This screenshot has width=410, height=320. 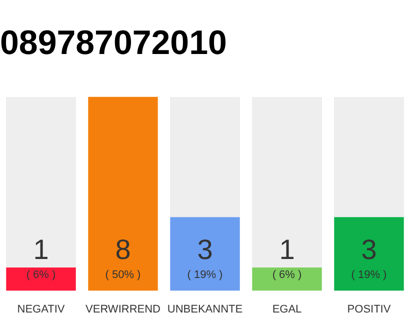 I want to click on x-tick-label: EGAL, so click(x=287, y=309).